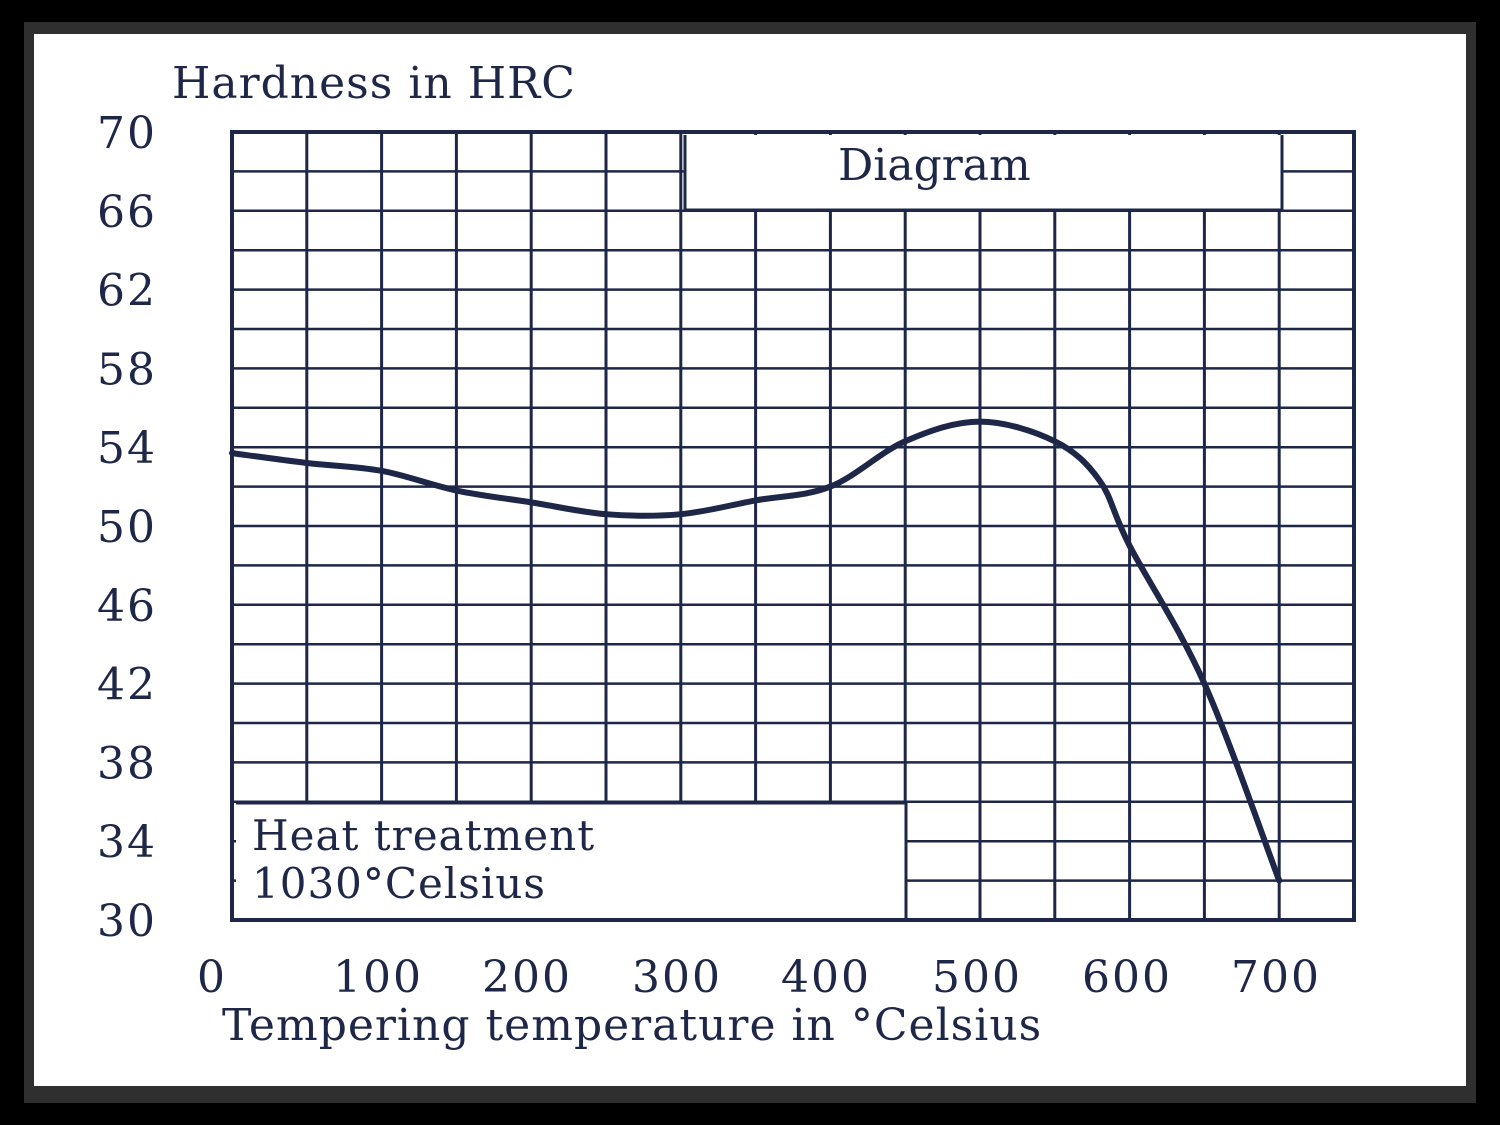 This screenshot has width=1500, height=1125. What do you see at coordinates (378, 977) in the screenshot?
I see `x-tick-label: 100` at bounding box center [378, 977].